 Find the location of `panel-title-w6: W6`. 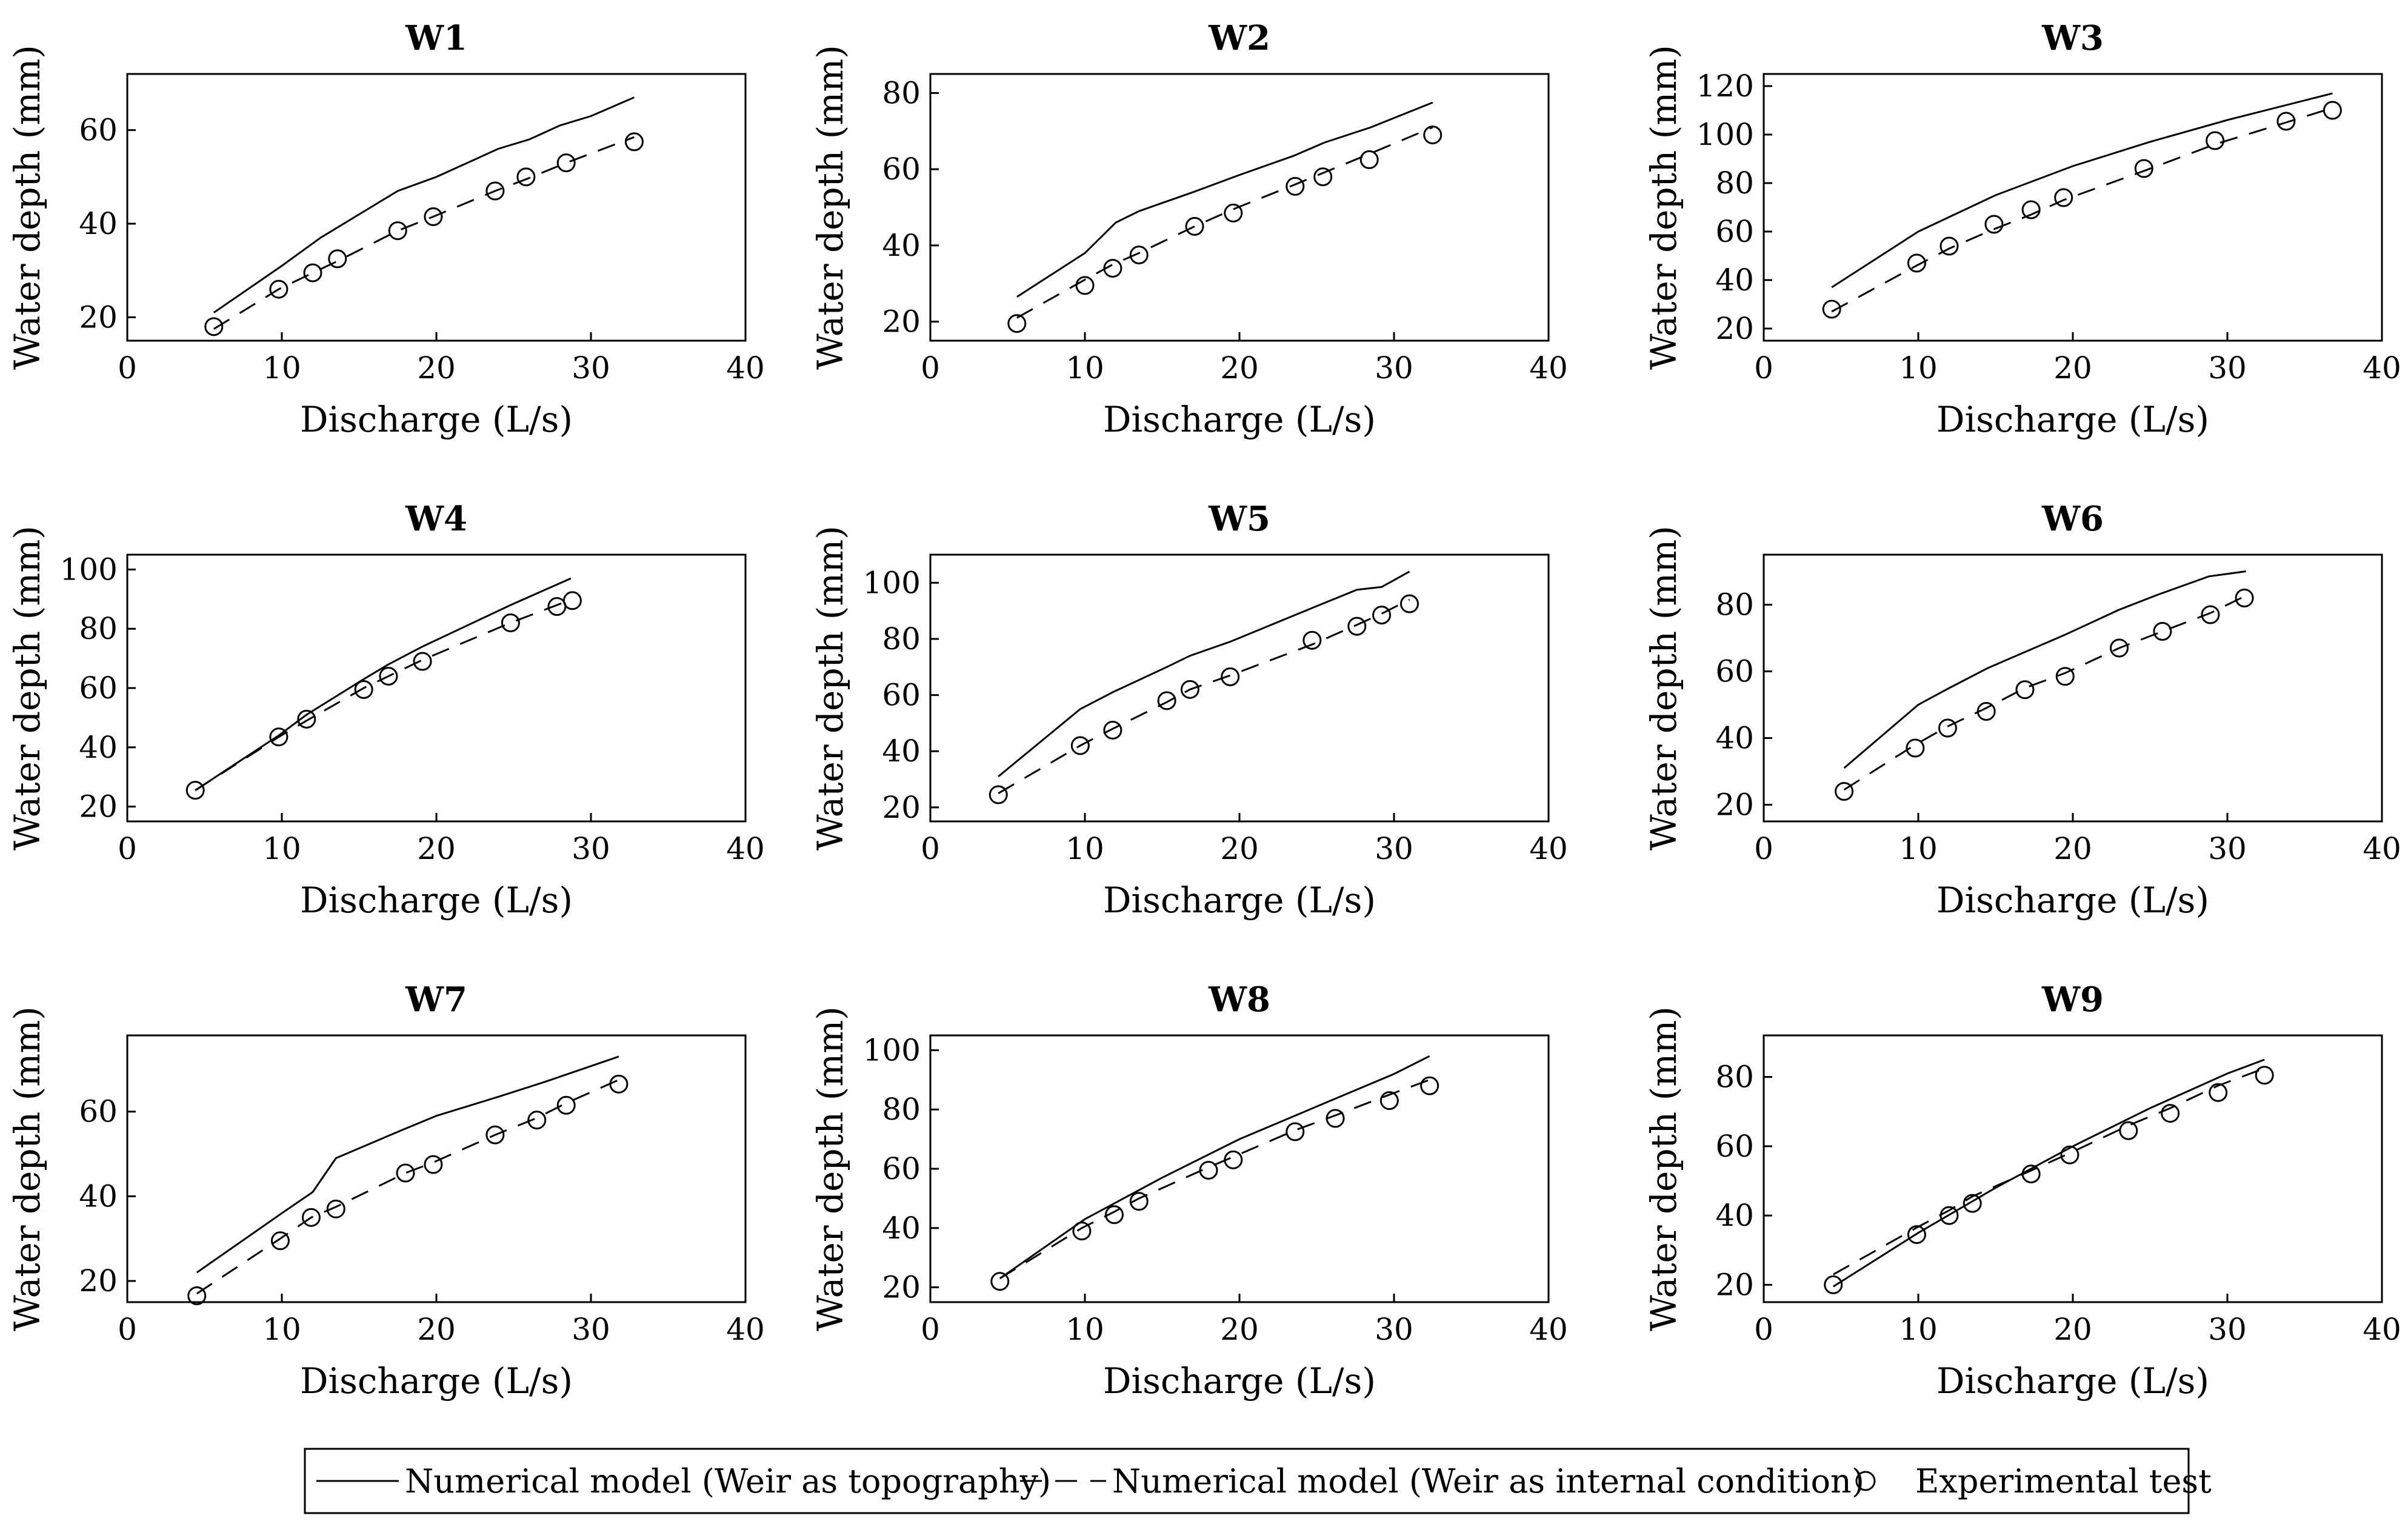

panel-title-w6: W6 is located at coordinates (2073, 519).